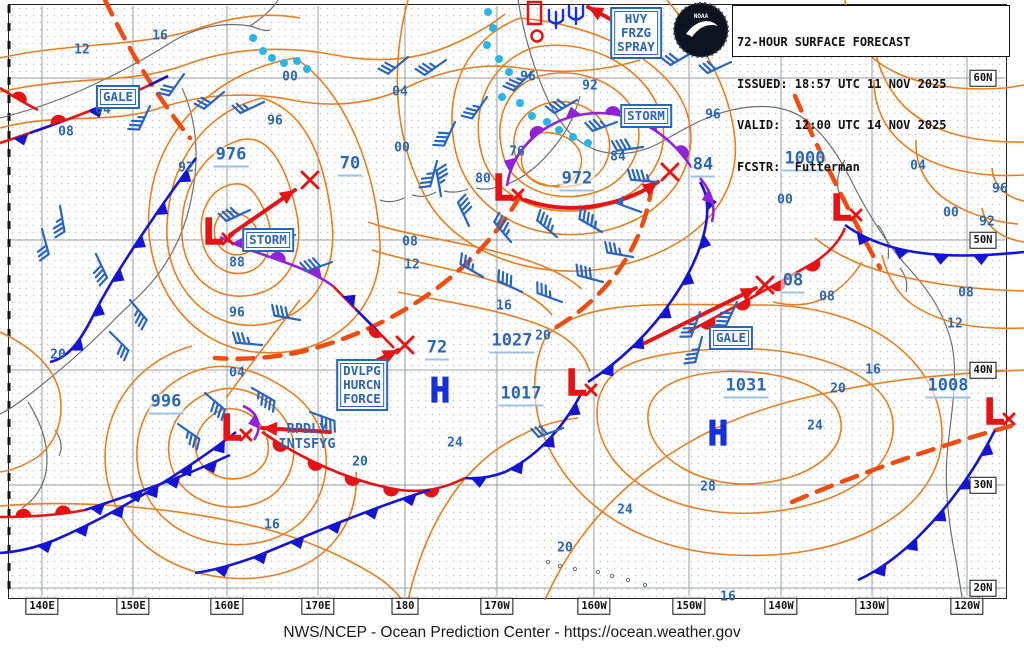  I want to click on isobar-value-label: 92, so click(590, 86).